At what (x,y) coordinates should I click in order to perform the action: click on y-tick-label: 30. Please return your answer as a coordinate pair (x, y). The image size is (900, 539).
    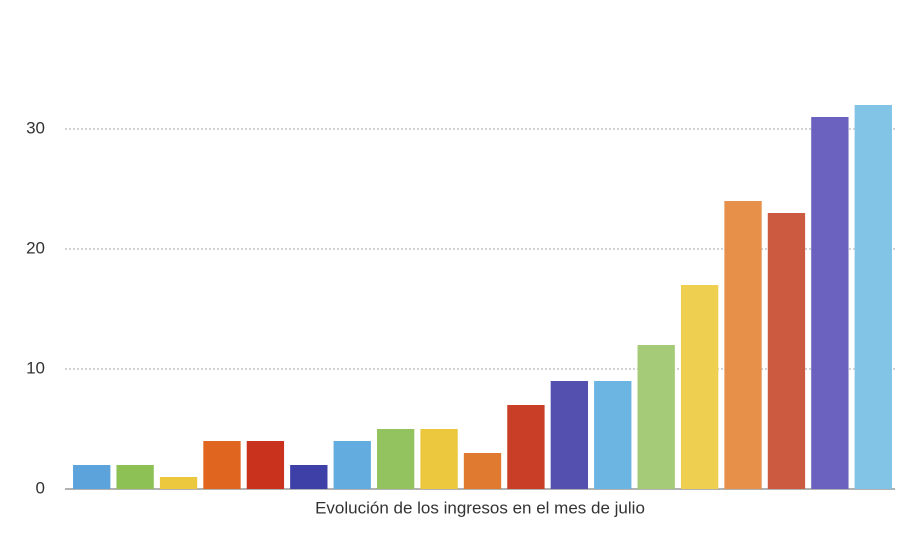
    Looking at the image, I should click on (35, 127).